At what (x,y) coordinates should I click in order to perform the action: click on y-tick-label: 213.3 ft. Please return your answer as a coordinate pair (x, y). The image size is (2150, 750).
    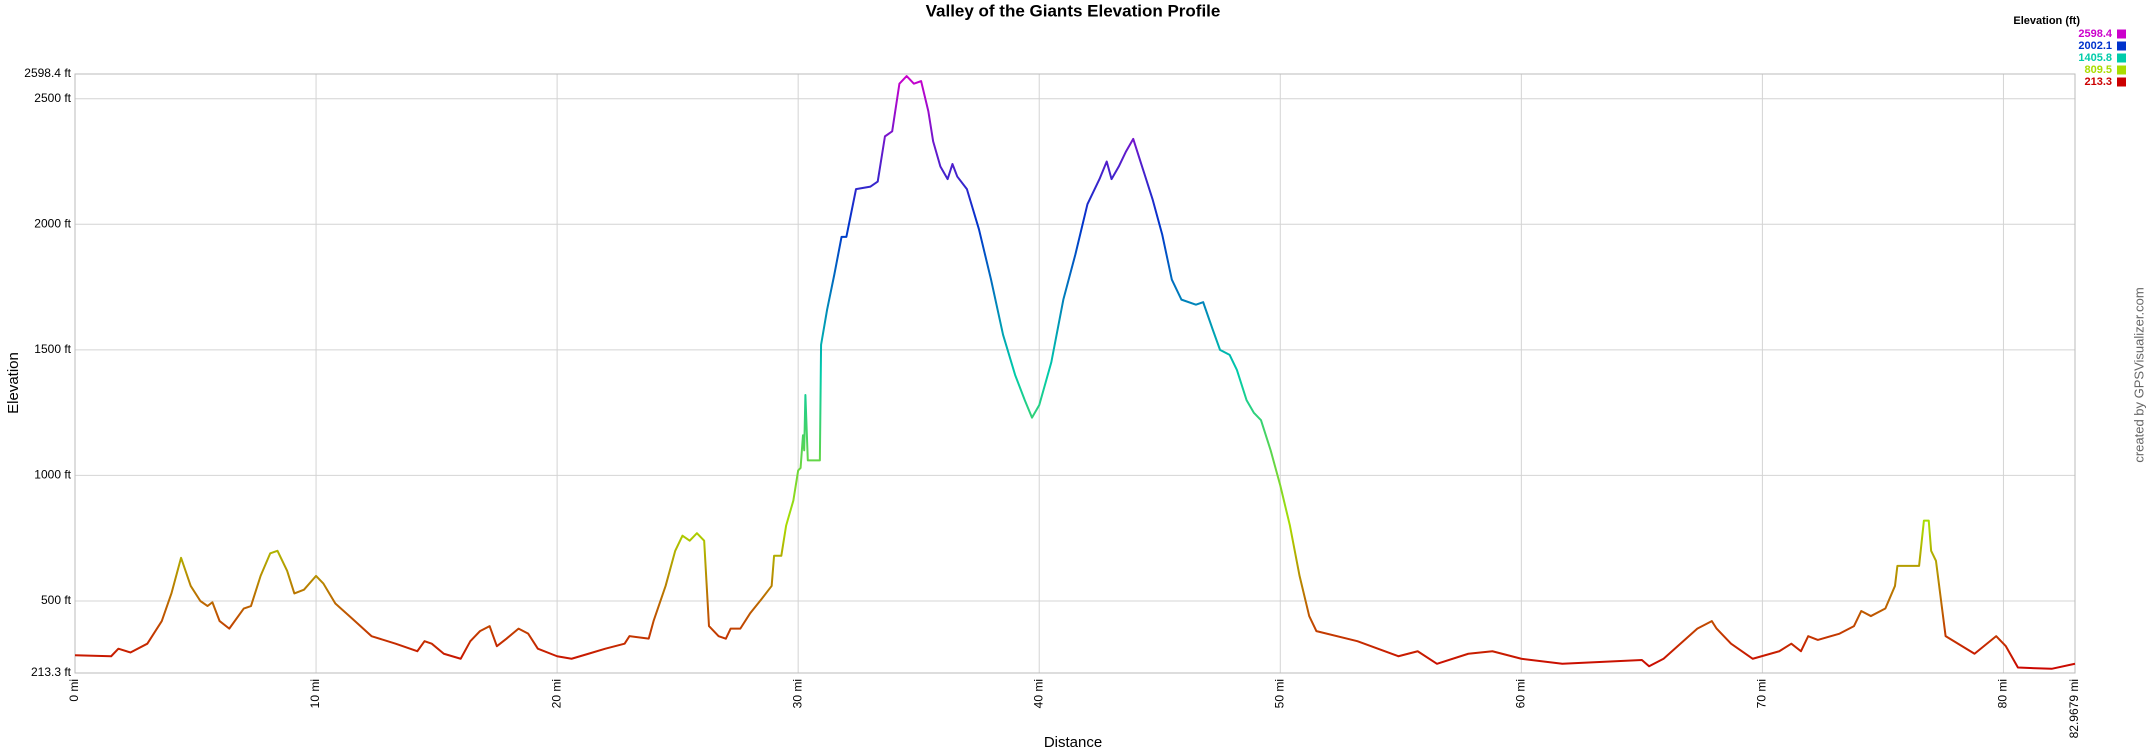
    Looking at the image, I should click on (51, 672).